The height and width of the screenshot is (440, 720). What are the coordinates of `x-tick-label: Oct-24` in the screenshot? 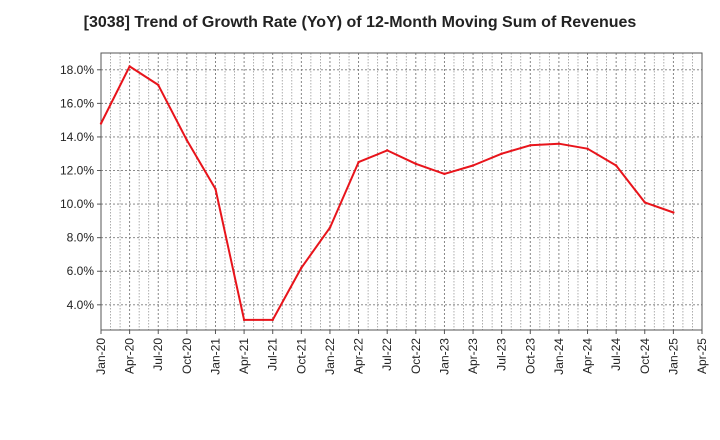 It's located at (645, 356).